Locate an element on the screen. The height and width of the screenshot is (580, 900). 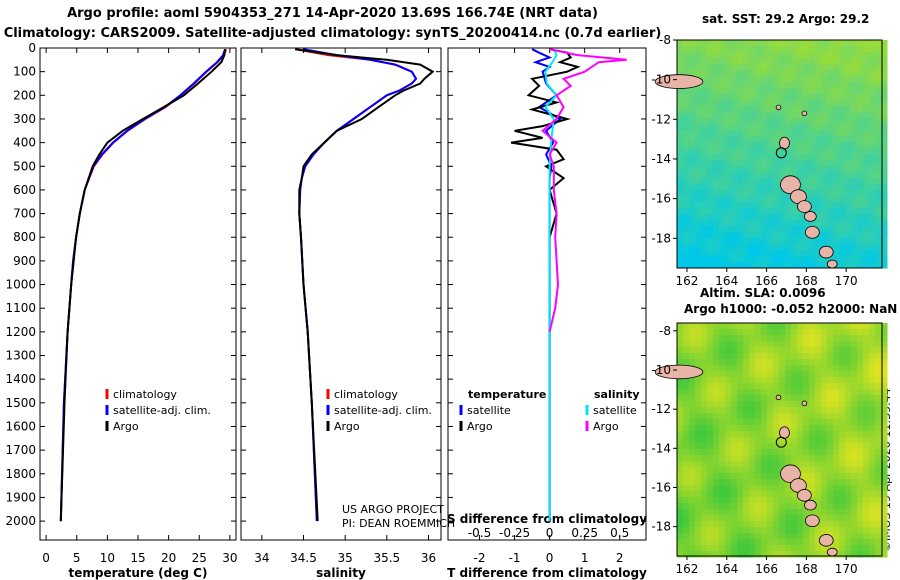
depth-tick-label: 2000 is located at coordinates (20, 521).